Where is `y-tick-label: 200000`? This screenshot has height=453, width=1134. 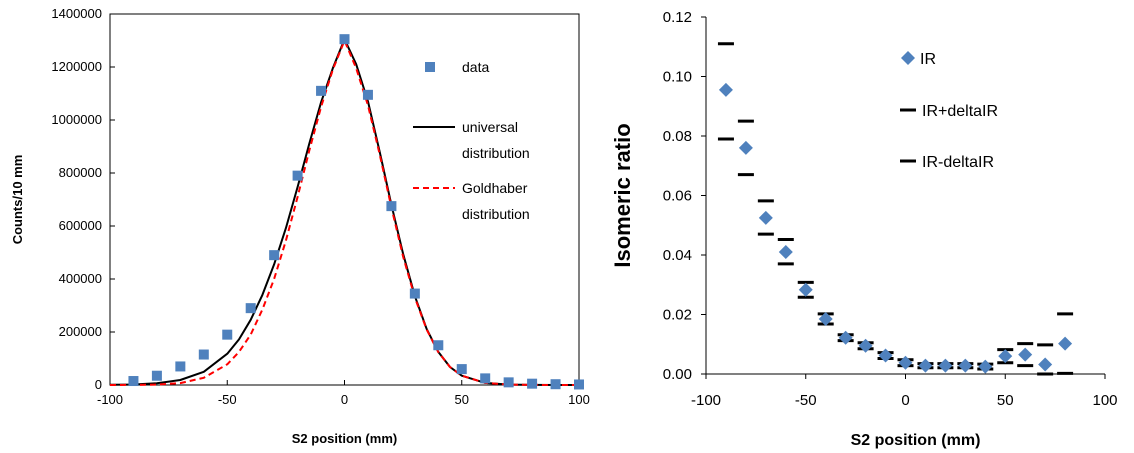 y-tick-label: 200000 is located at coordinates (80, 331).